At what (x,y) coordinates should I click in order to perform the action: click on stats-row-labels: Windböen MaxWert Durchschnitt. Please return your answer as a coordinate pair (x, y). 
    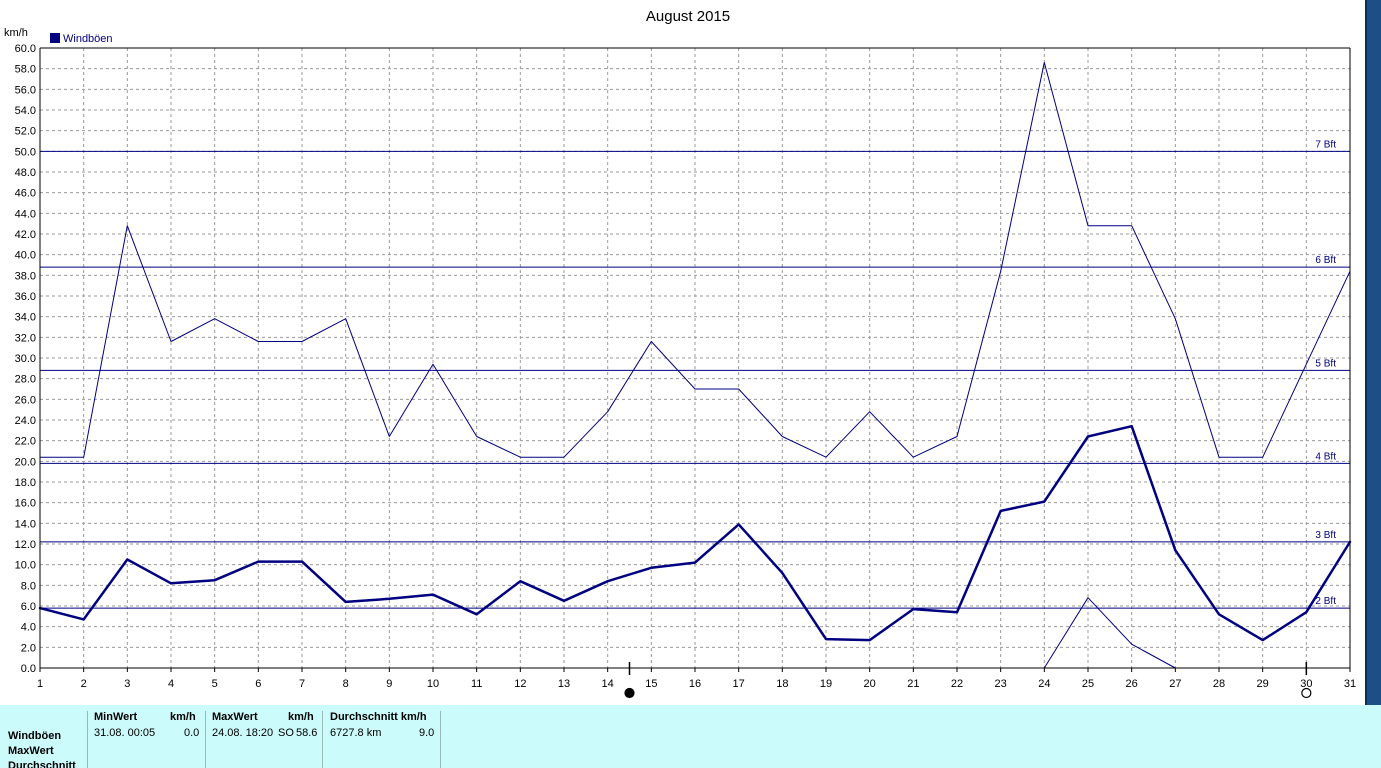
    Looking at the image, I should click on (42, 748).